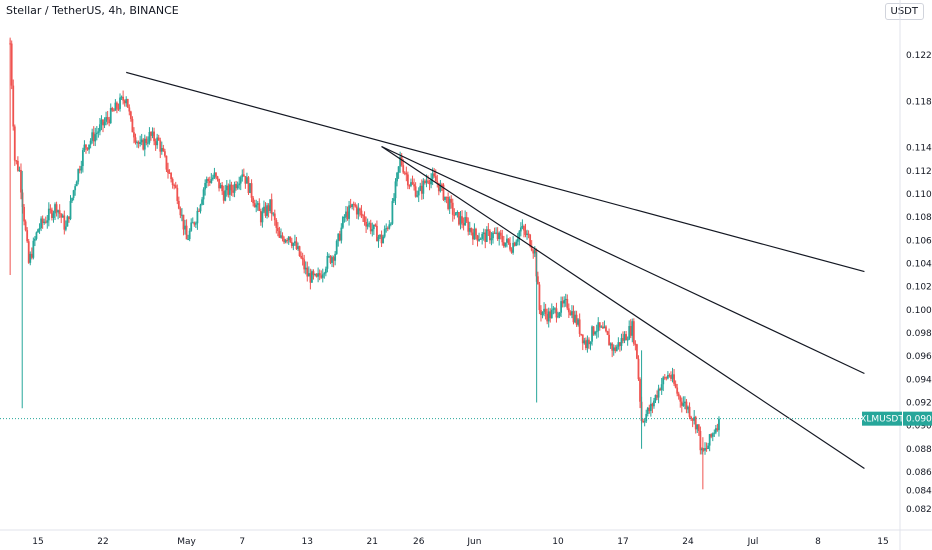 The width and height of the screenshot is (932, 550). I want to click on x-tick-label: May, so click(186, 542).